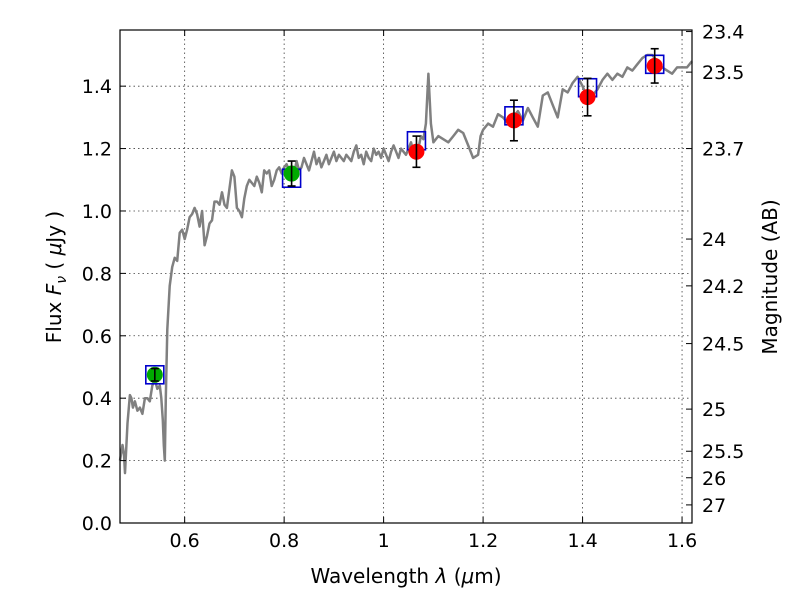 This screenshot has height=600, width=800. I want to click on y2-tick-label: 25.5, so click(723, 452).